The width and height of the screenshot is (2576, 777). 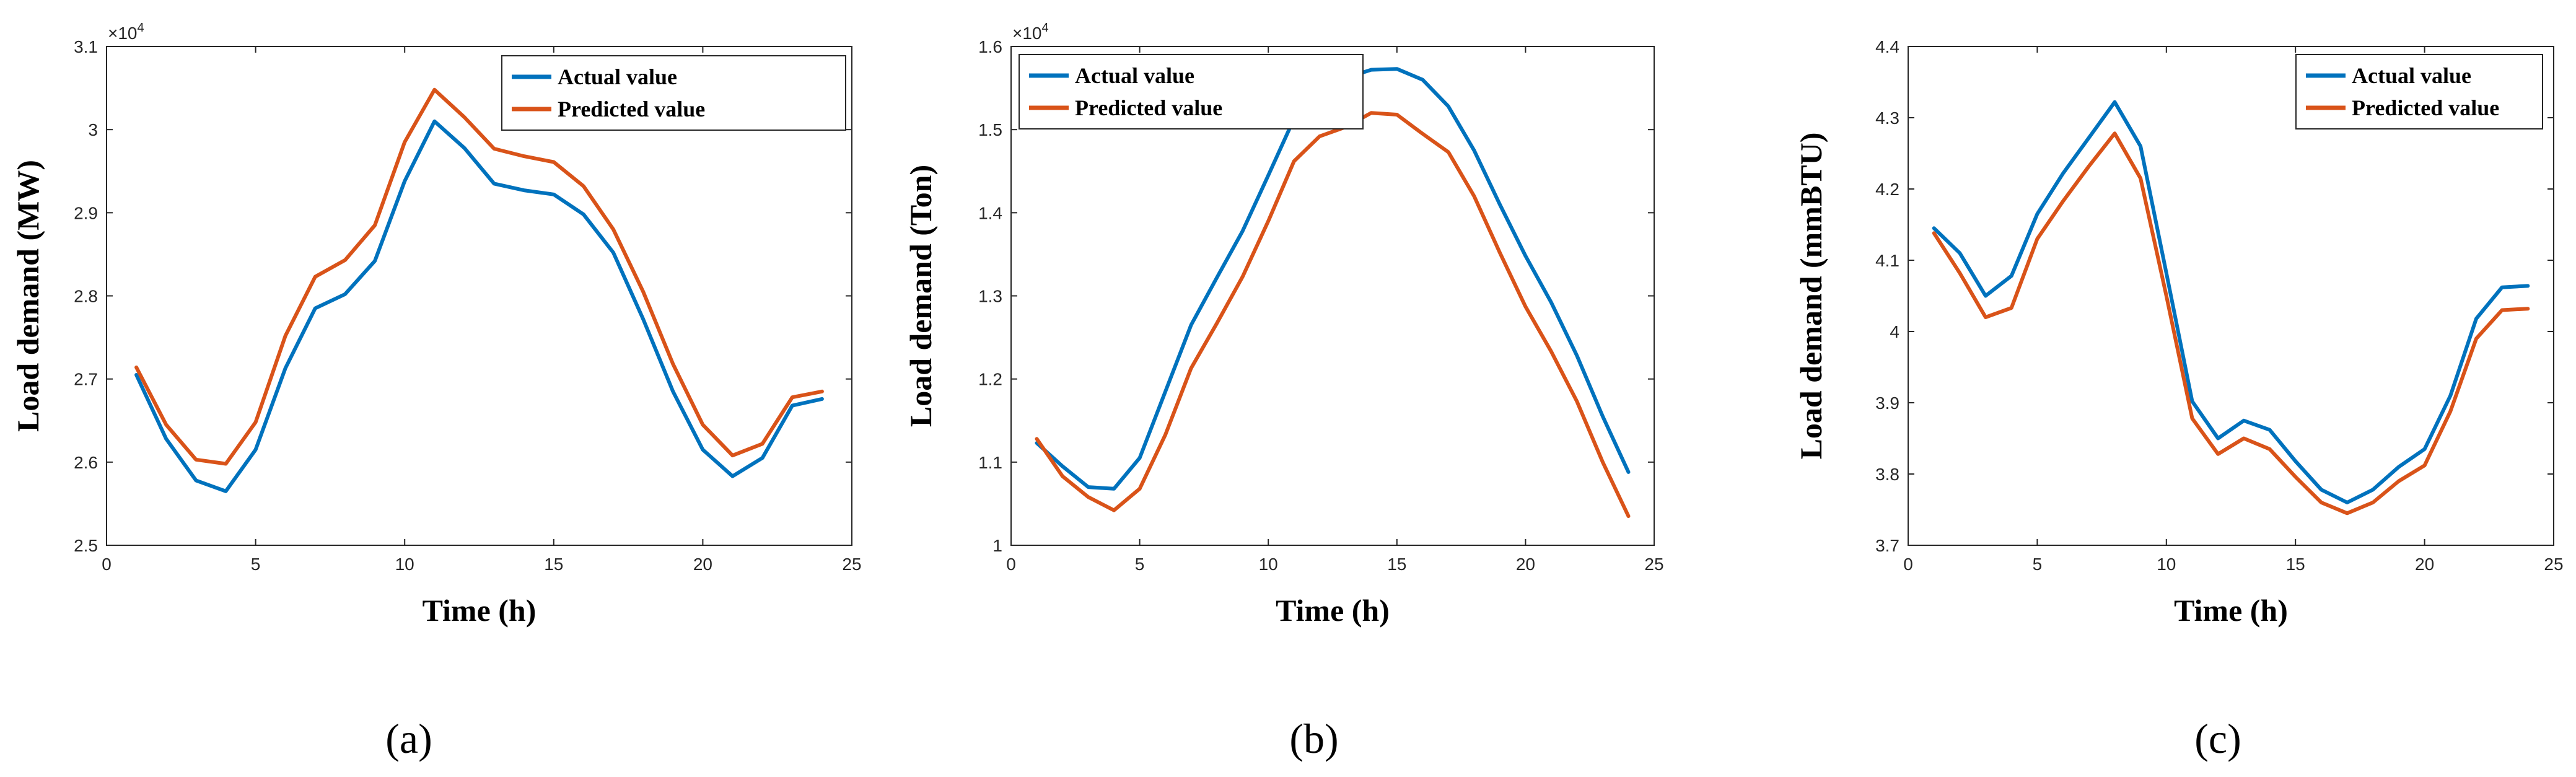 What do you see at coordinates (93, 129) in the screenshot?
I see `y-tick-label: 3` at bounding box center [93, 129].